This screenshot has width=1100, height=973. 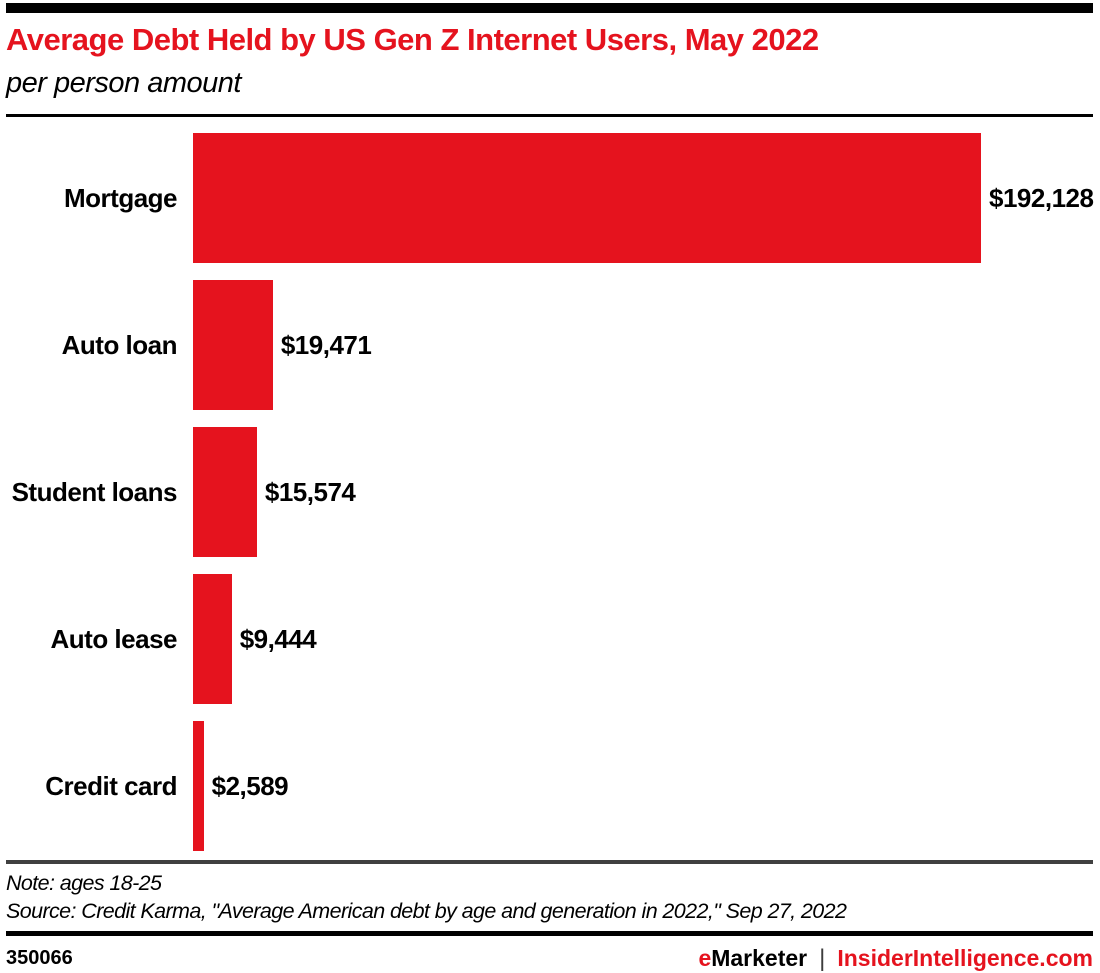 I want to click on value-label: $15,574, so click(x=310, y=491).